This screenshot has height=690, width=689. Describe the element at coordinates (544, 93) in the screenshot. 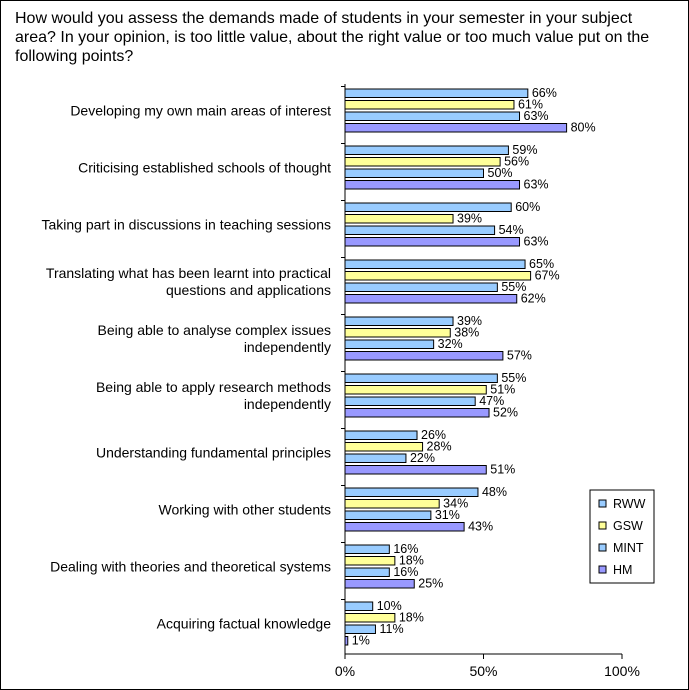

I see `data-label: 66%` at that location.